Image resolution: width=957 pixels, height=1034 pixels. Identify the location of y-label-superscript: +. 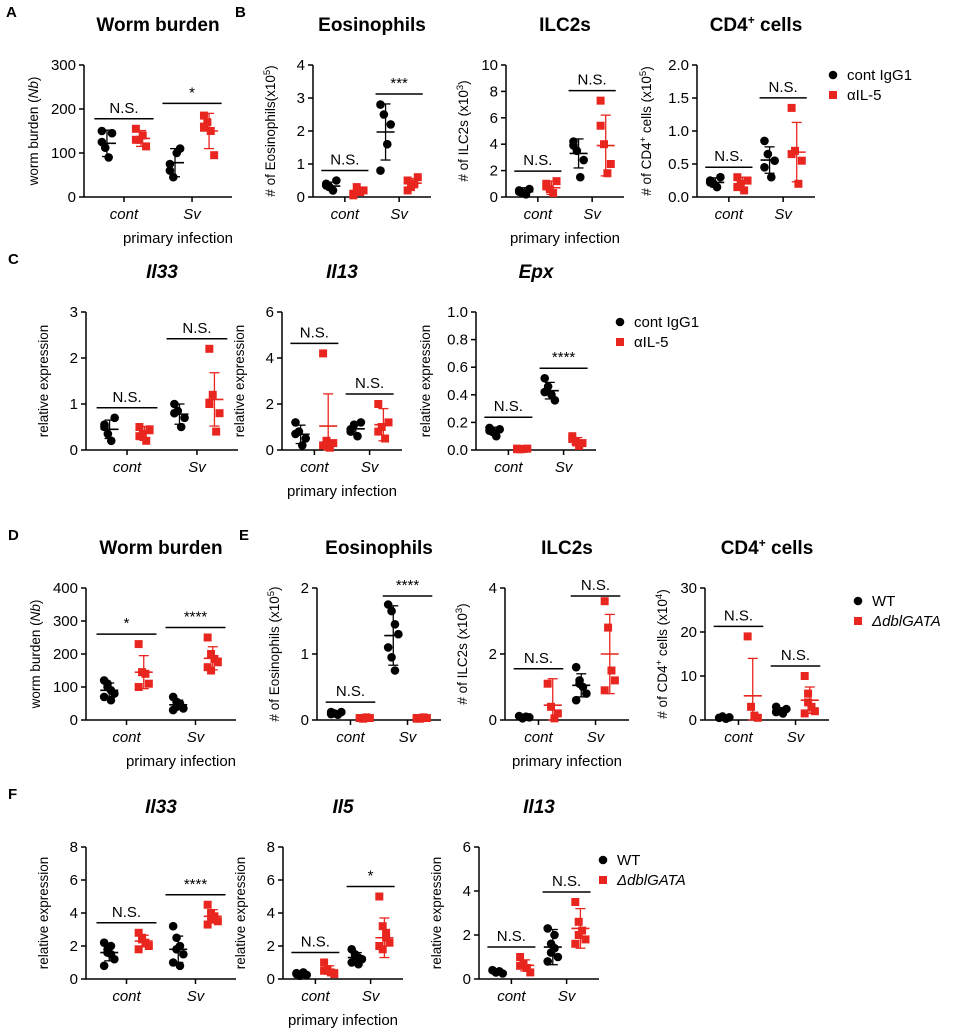
(659, 662).